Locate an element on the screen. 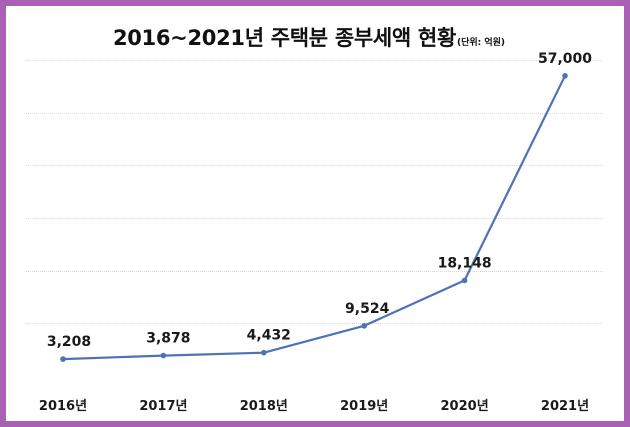  data-label: 9,524 is located at coordinates (367, 309).